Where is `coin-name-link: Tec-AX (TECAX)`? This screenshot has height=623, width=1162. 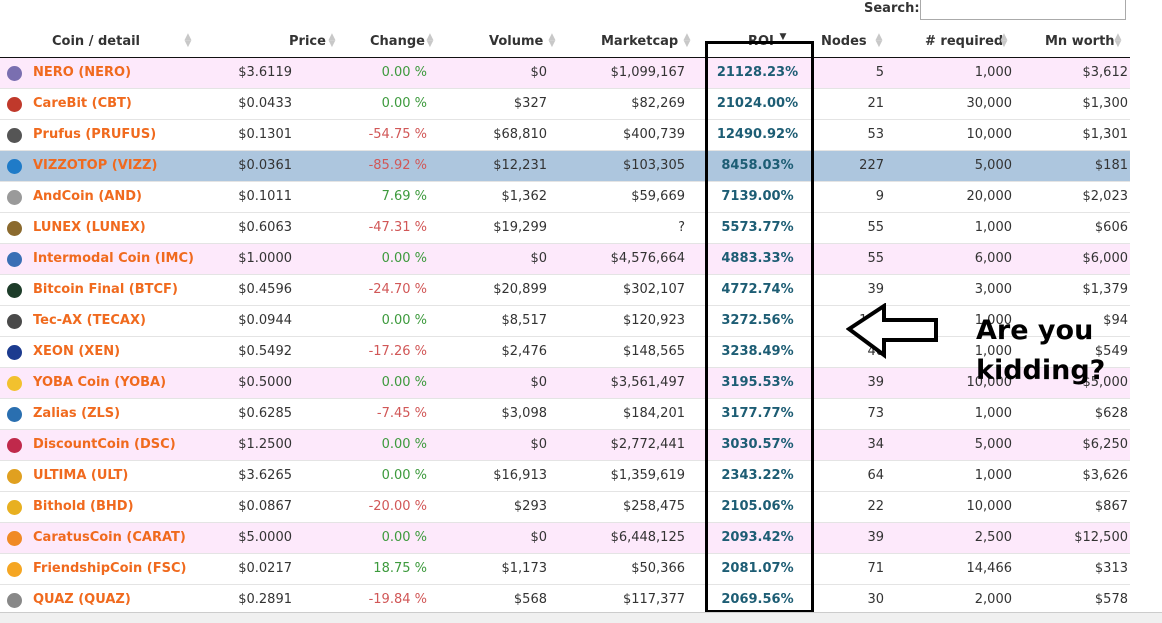
coin-name-link: Tec-AX (TECAX) is located at coordinates (89, 320).